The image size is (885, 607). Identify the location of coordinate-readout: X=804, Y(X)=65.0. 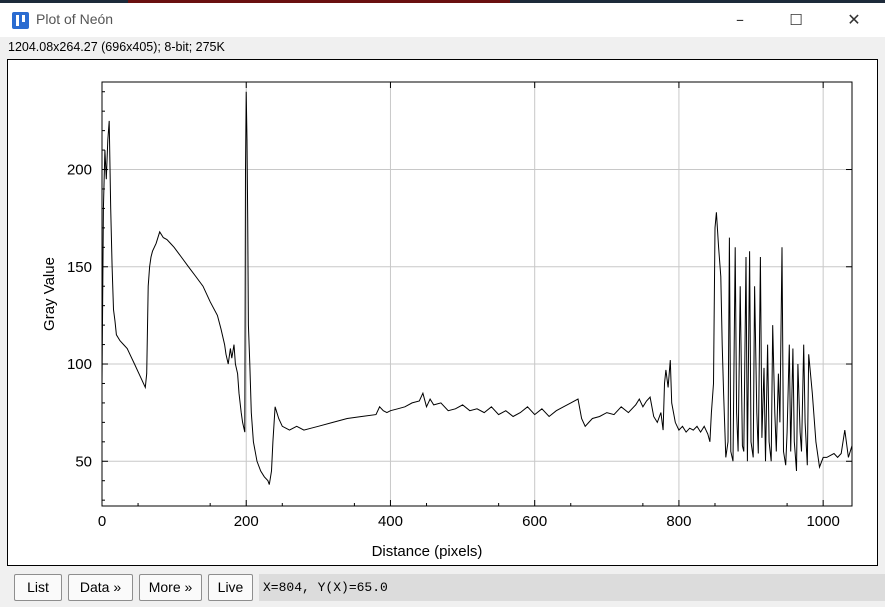
(572, 587).